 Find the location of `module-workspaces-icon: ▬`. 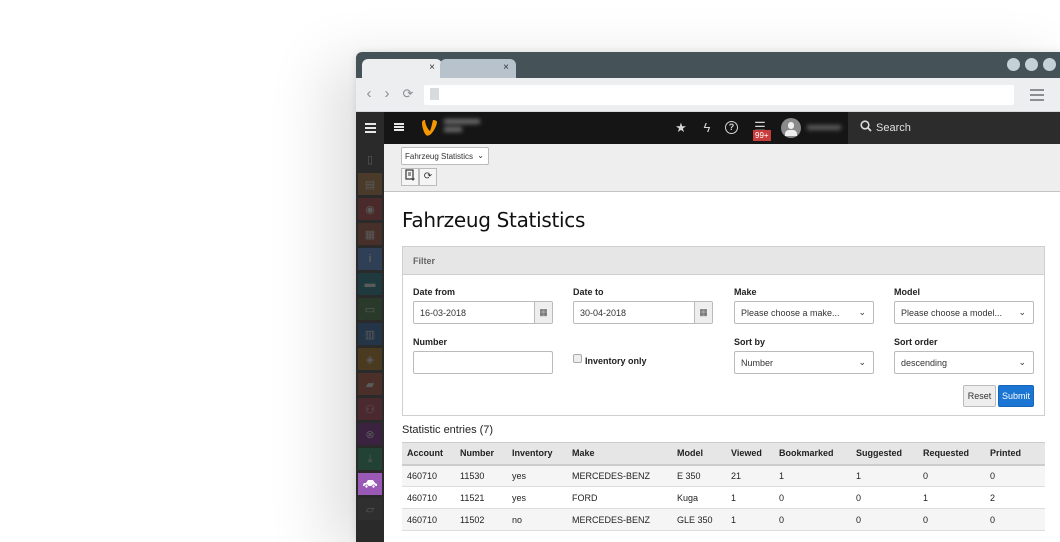

module-workspaces-icon: ▬ is located at coordinates (370, 284).